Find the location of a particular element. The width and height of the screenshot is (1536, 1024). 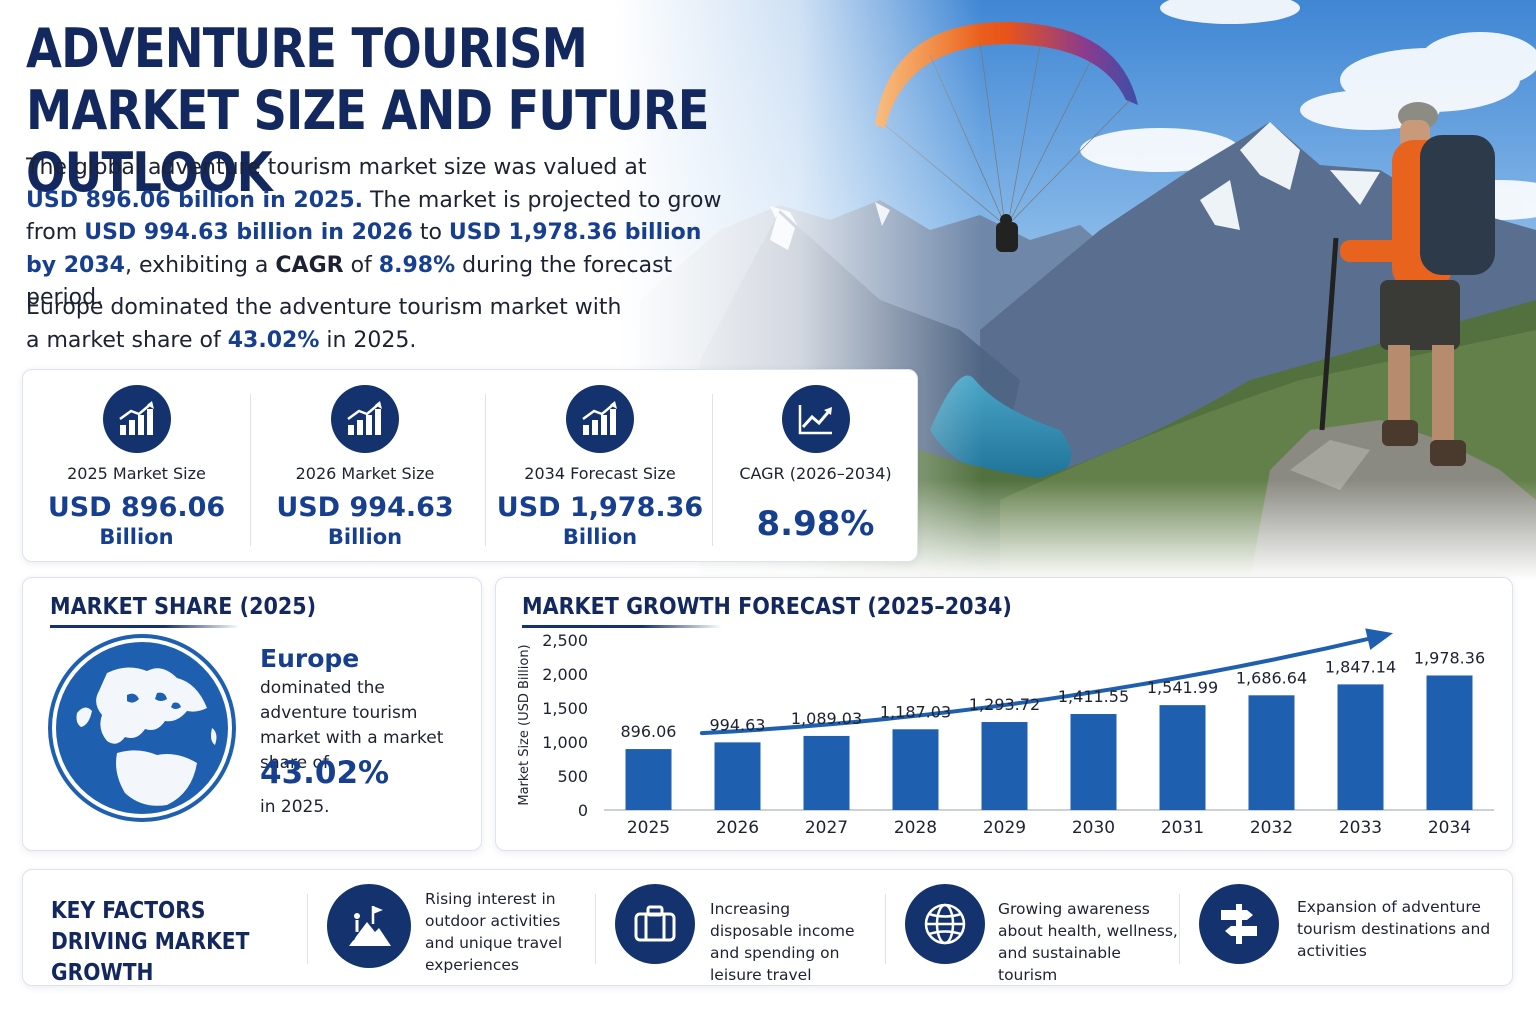

kpi-value: 8.98% is located at coordinates (815, 524).